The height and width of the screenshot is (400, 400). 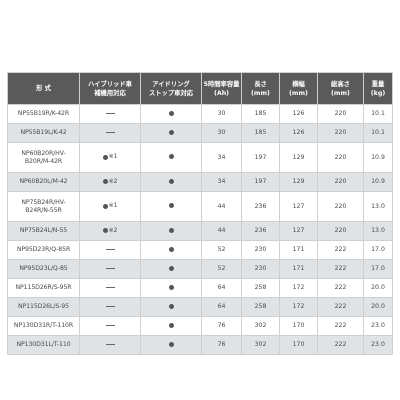 I want to click on header-model: 形 式, so click(x=43, y=88).